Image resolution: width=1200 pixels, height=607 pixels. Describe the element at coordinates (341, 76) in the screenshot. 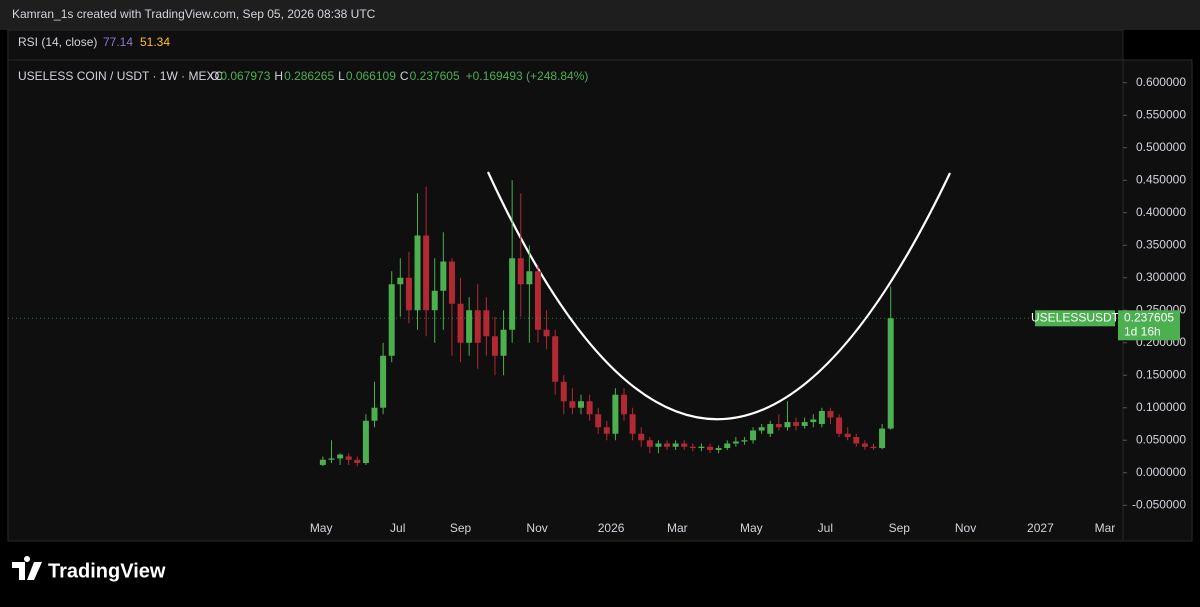

I see `ohlc-label: L` at that location.